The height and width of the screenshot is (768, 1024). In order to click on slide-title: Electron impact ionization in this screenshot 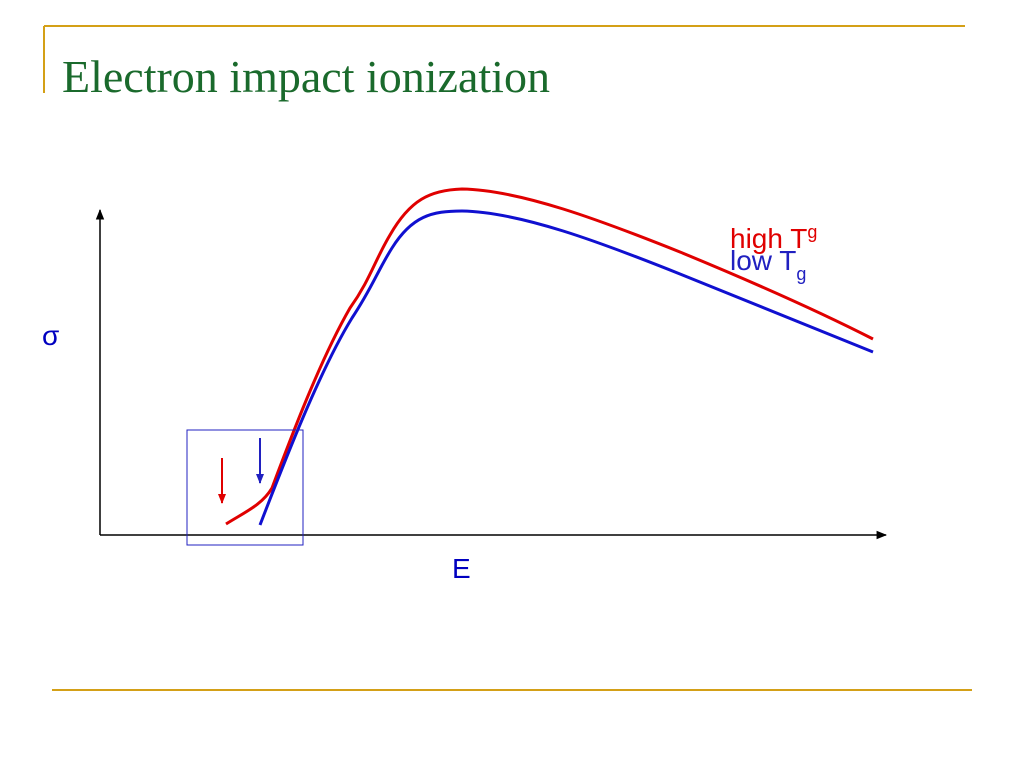, I will do `click(306, 76)`.